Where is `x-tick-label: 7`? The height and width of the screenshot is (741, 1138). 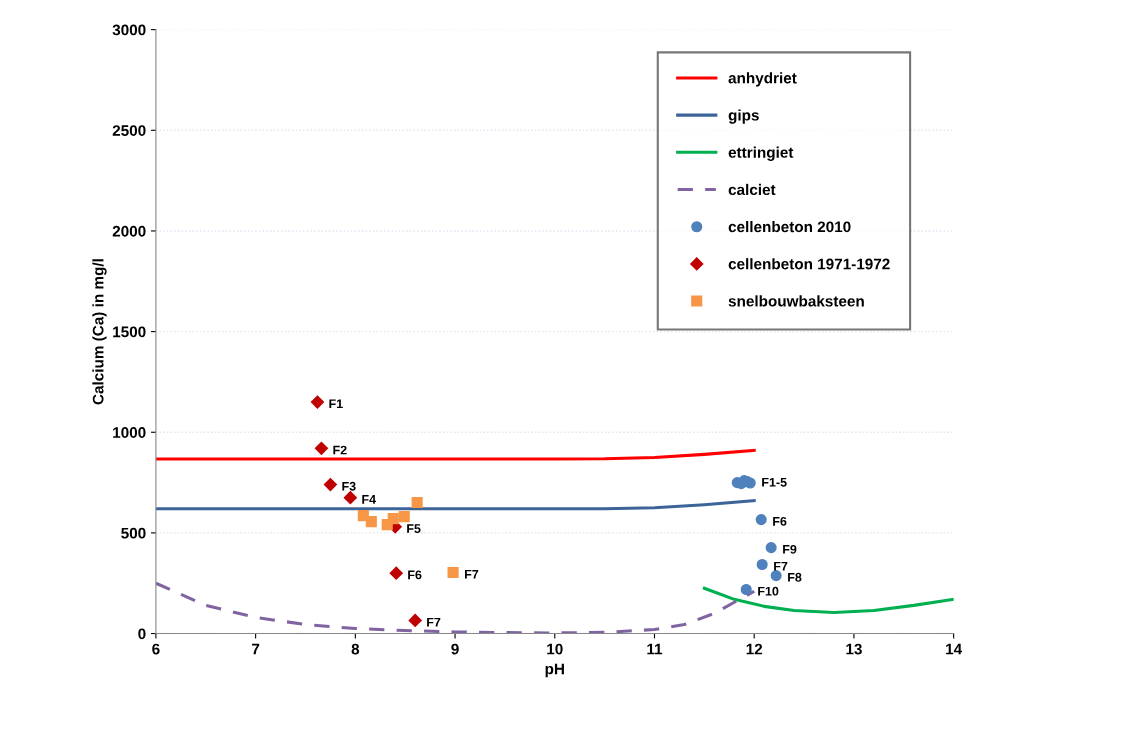
x-tick-label: 7 is located at coordinates (256, 649).